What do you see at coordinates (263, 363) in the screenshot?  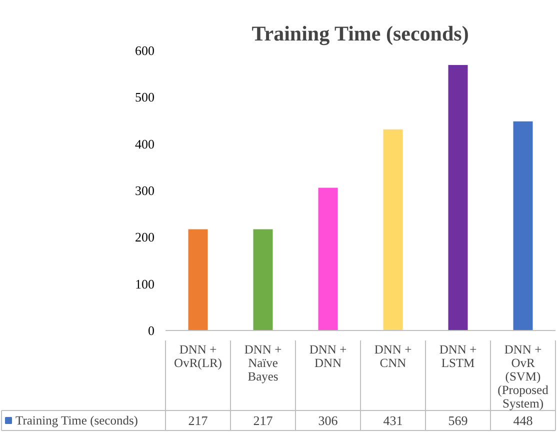 I see `x-tick-label: DNN + Naïve Bayes` at bounding box center [263, 363].